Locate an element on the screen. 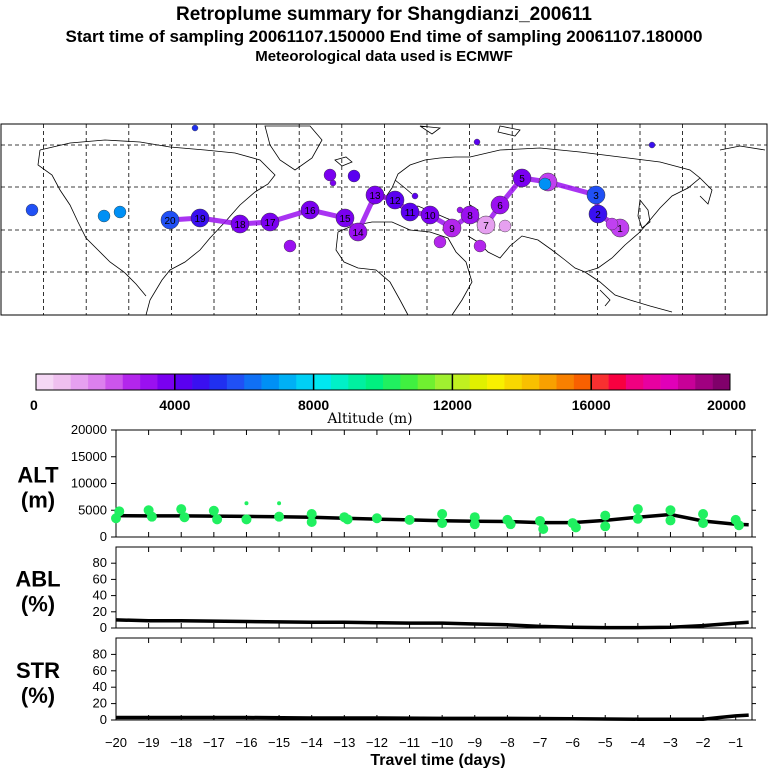 The width and height of the screenshot is (768, 768). ytick-label-abl-0: 0 is located at coordinates (103, 627).